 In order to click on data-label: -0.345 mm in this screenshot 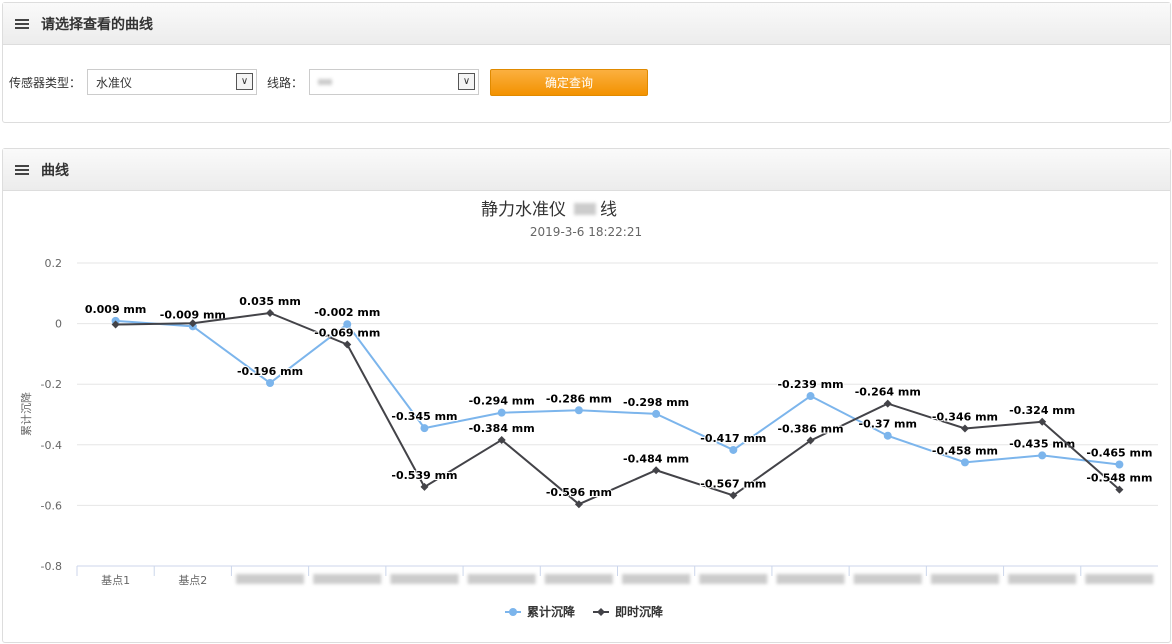, I will do `click(424, 416)`.